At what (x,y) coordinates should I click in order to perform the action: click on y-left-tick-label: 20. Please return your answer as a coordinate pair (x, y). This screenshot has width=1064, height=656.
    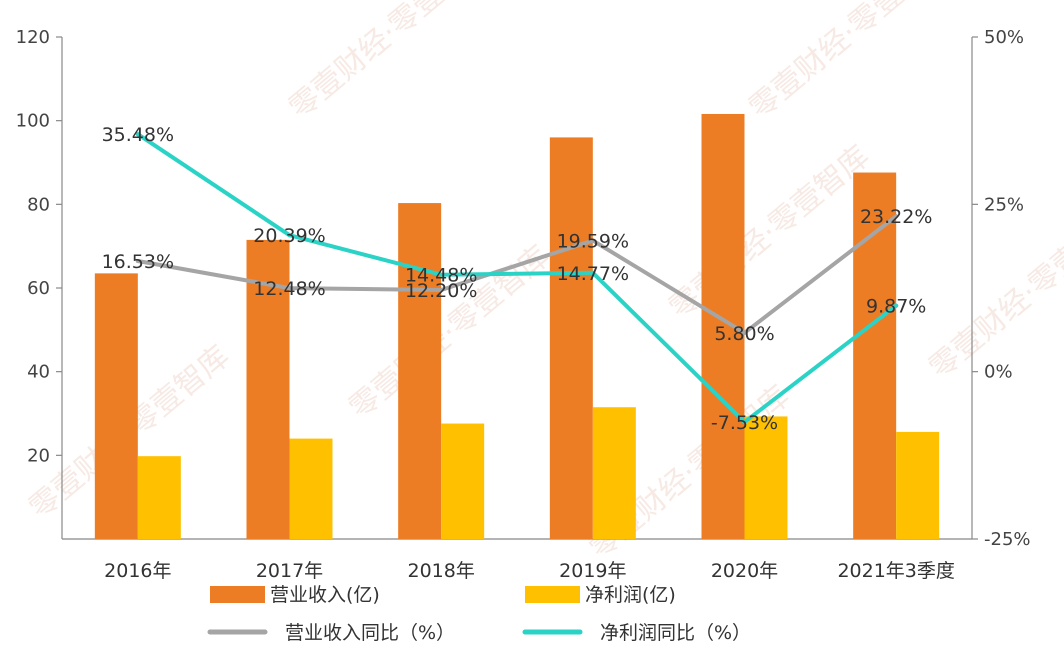
    Looking at the image, I should click on (38, 455).